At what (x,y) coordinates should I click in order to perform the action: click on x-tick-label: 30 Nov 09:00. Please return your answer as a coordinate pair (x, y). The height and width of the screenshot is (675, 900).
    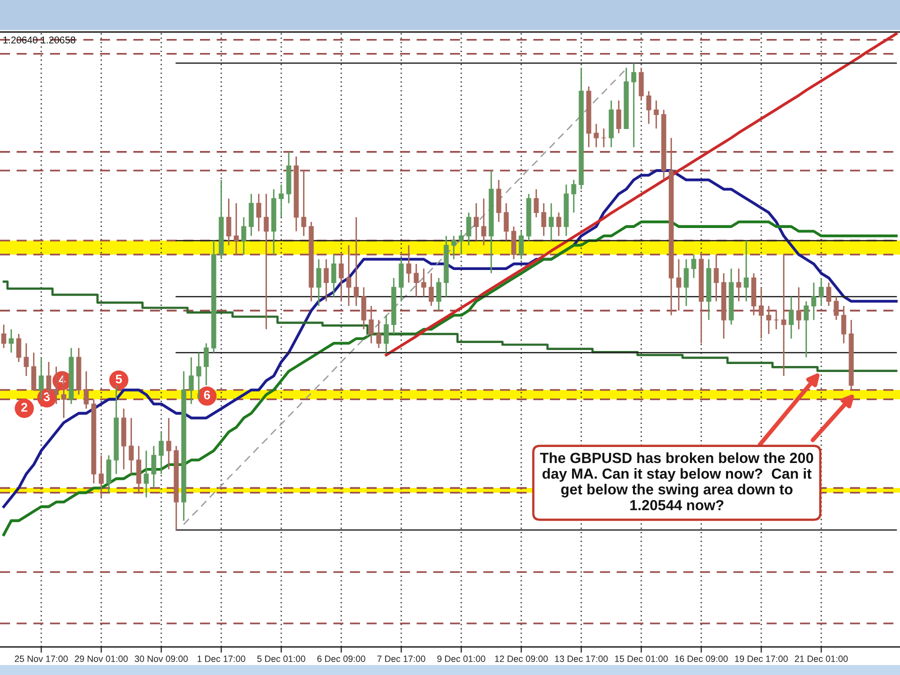
    Looking at the image, I should click on (161, 659).